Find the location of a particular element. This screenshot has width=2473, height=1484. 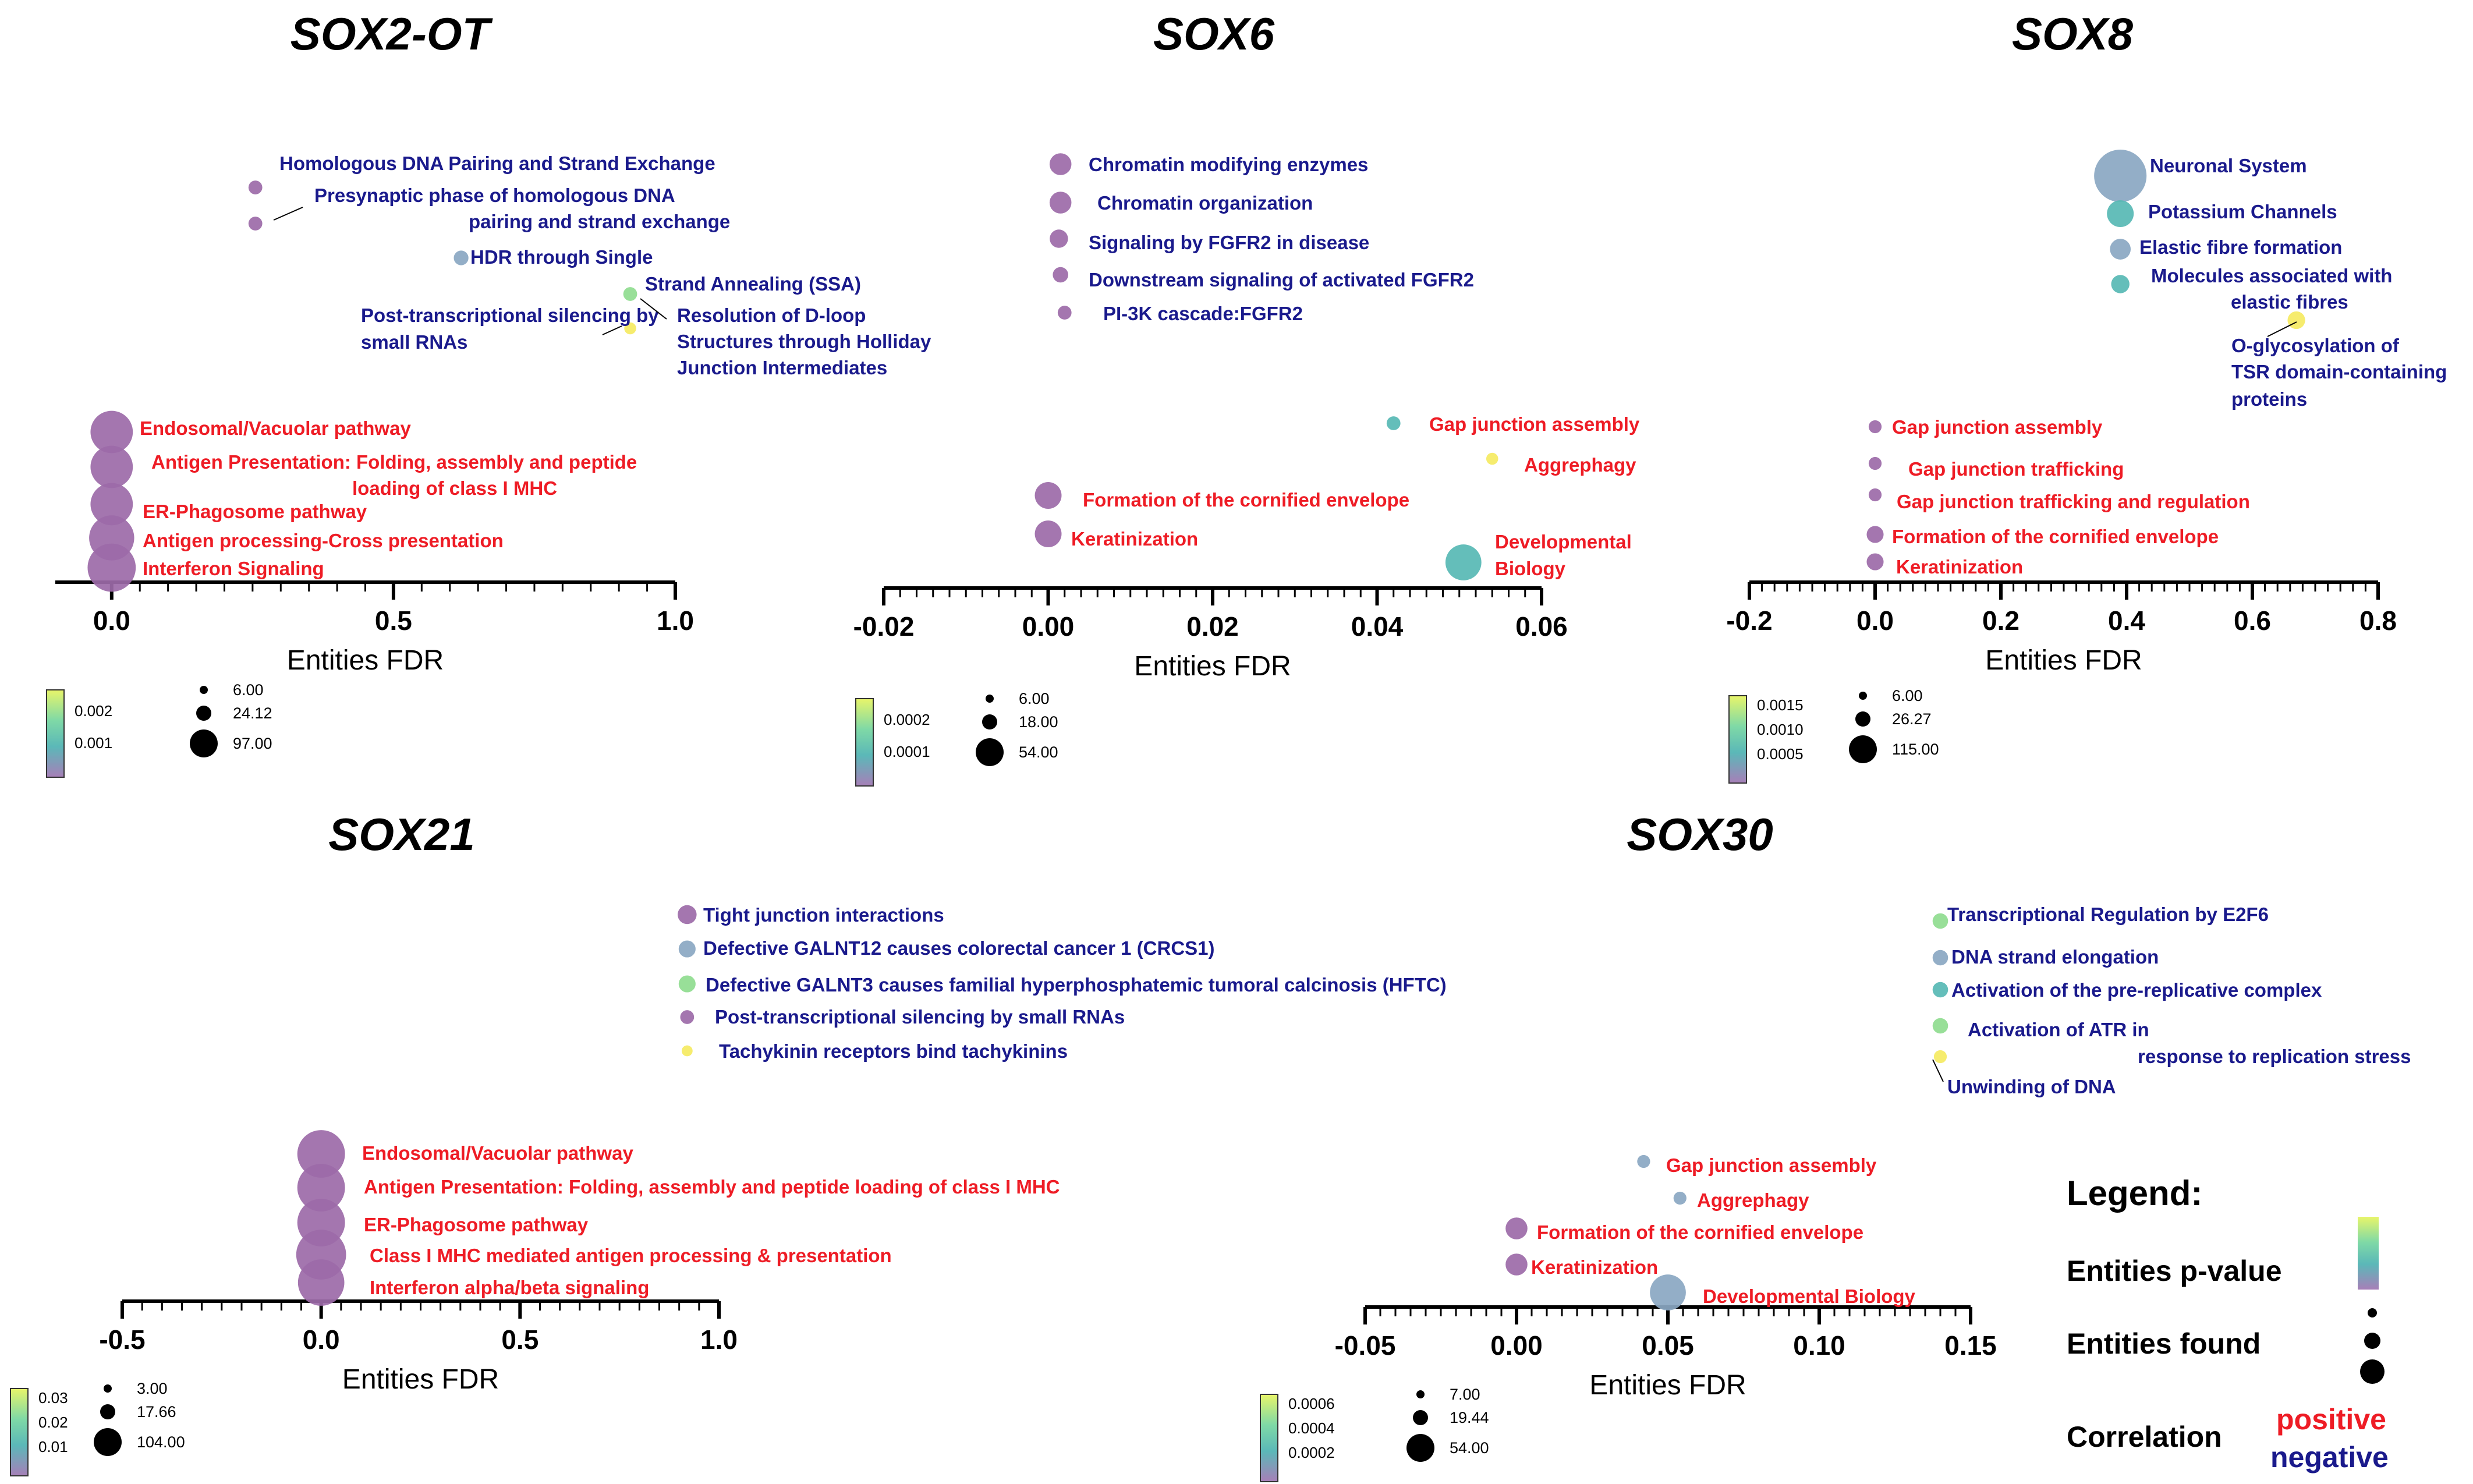

negative-label: Strand Annealing (SSA) is located at coordinates (753, 284).